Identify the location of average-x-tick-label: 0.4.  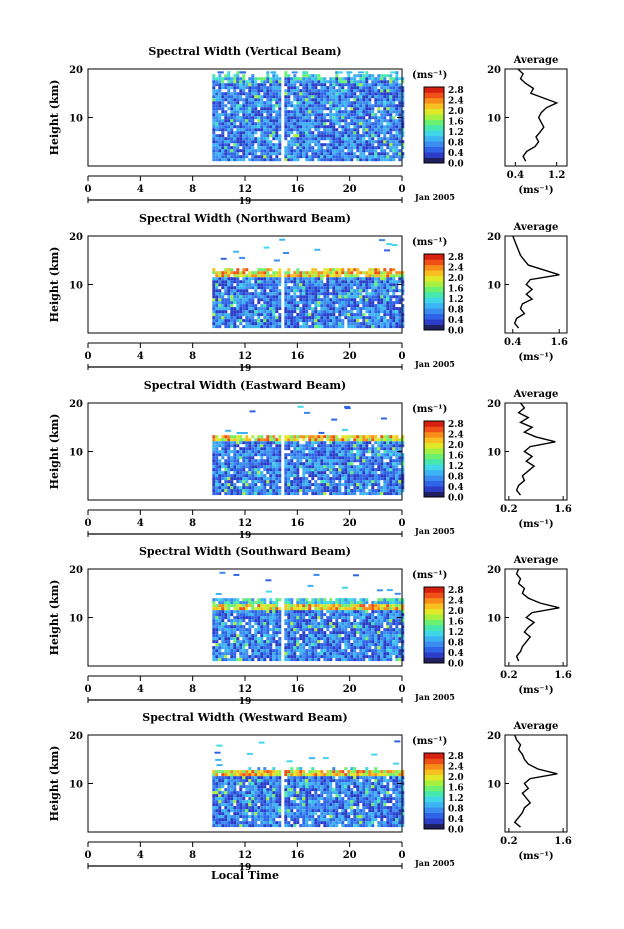
(515, 175).